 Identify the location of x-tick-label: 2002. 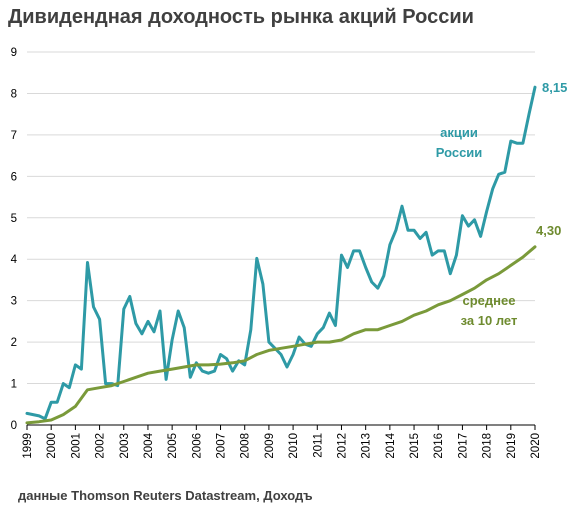
(101, 446).